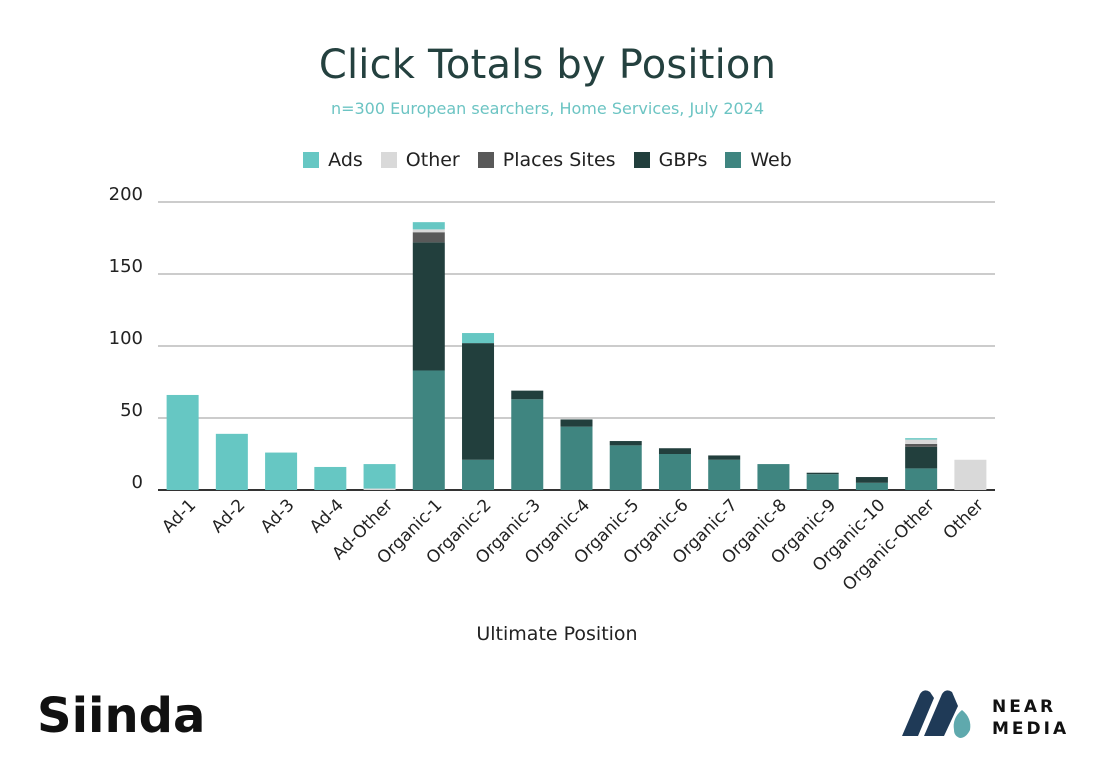 This screenshot has height=768, width=1095. I want to click on x-tick-label: Other, so click(964, 519).